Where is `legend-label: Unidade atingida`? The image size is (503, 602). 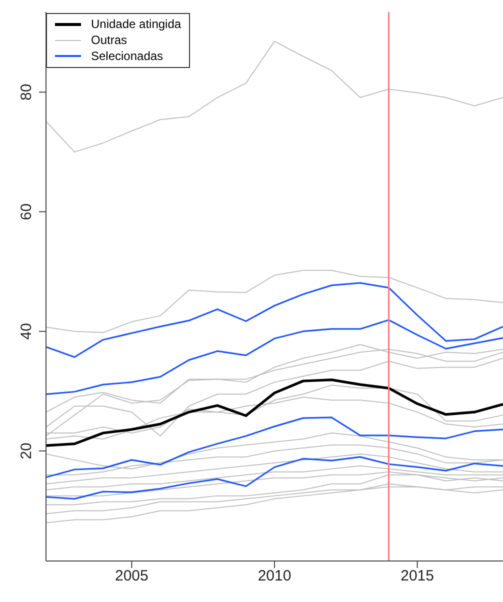
legend-label: Unidade atingida is located at coordinates (136, 24).